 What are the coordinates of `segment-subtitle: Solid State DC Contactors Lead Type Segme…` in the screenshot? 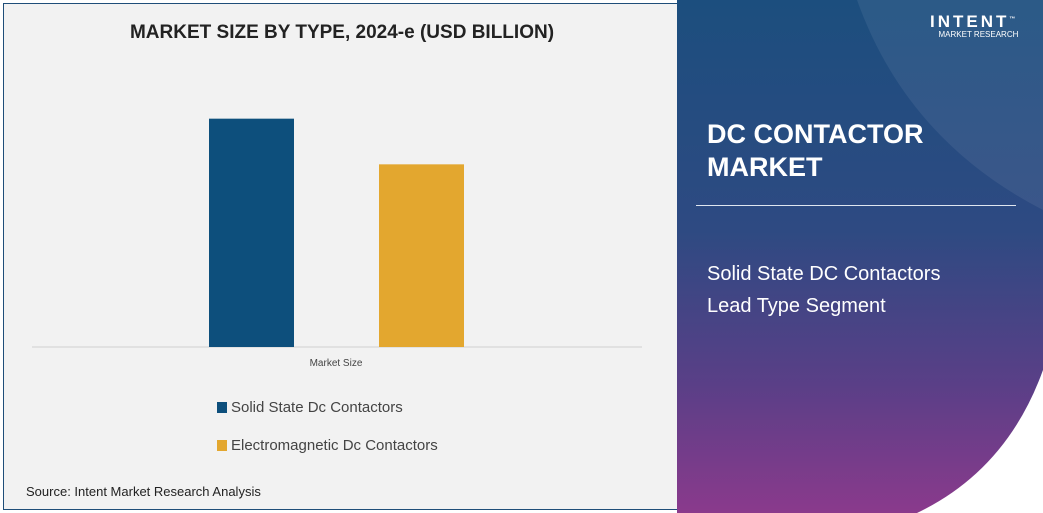 It's located at (824, 290).